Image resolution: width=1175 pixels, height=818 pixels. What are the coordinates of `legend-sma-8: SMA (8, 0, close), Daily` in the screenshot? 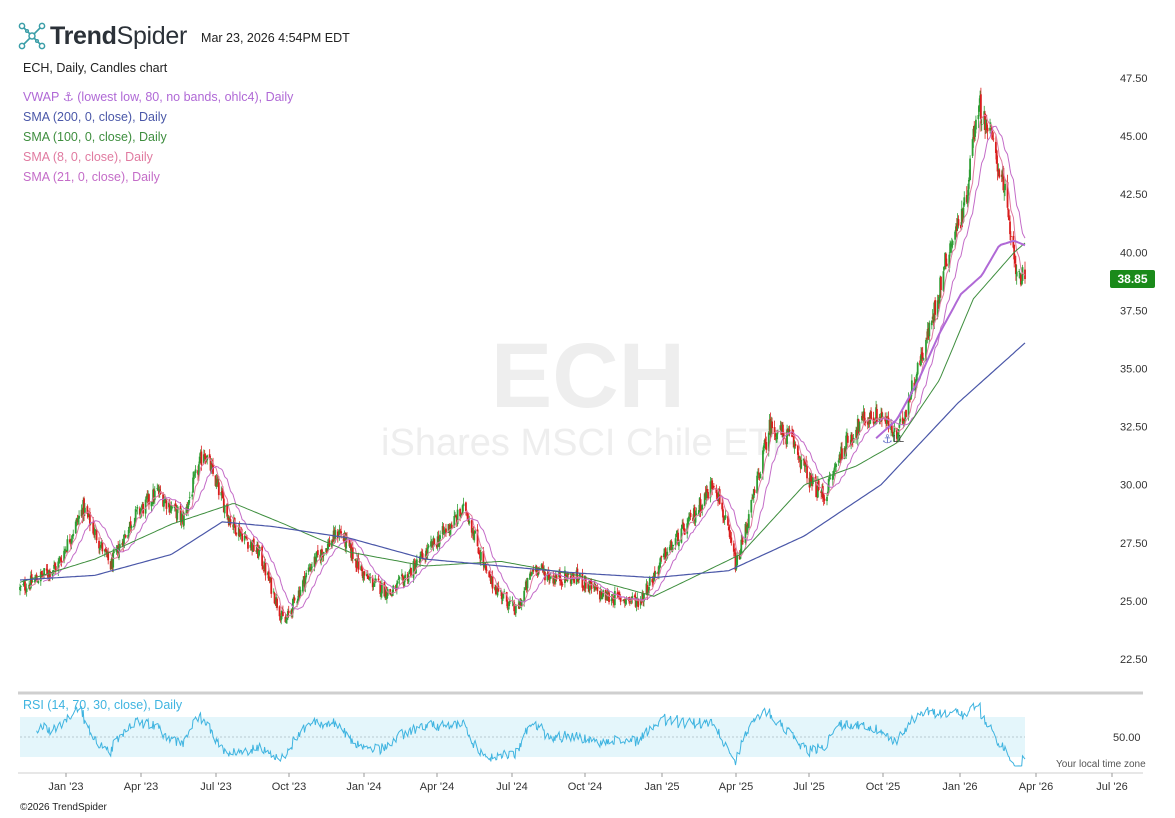 It's located at (88, 157).